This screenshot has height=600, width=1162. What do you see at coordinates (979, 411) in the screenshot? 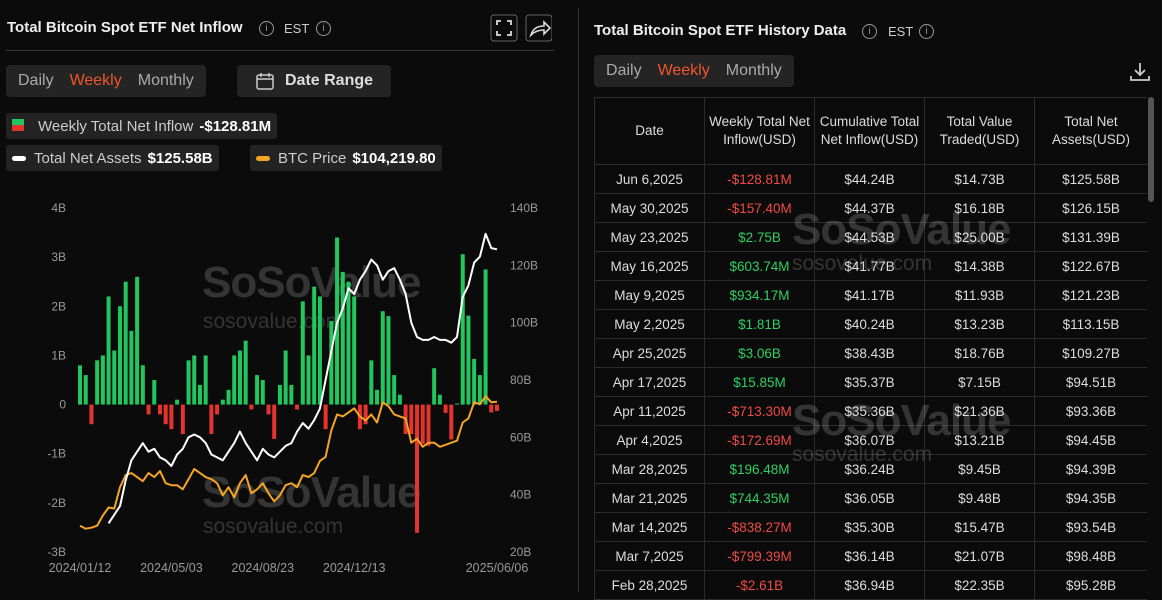
I see `table-cell: $21.36B` at bounding box center [979, 411].